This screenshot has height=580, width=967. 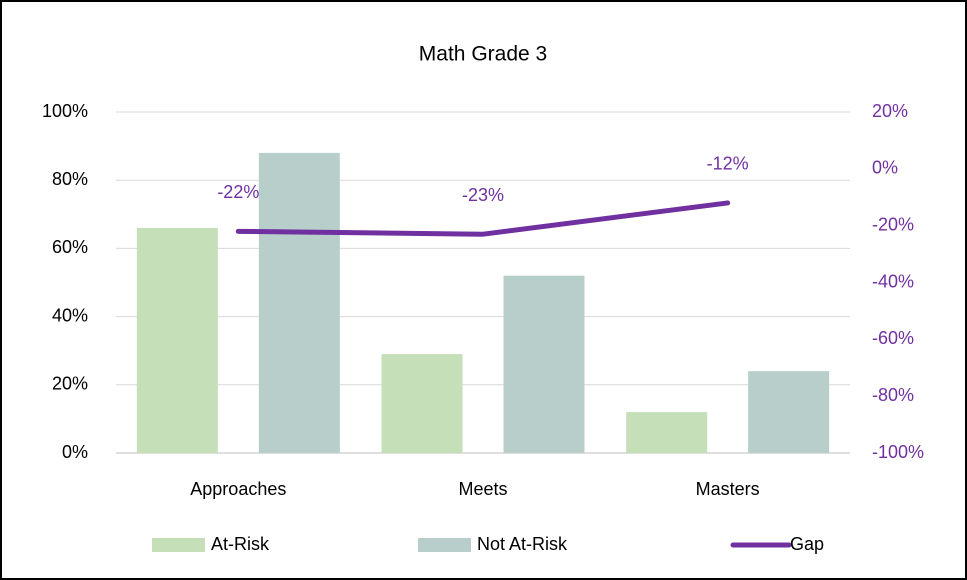 I want to click on y2-tick-label: -40%, so click(x=893, y=281).